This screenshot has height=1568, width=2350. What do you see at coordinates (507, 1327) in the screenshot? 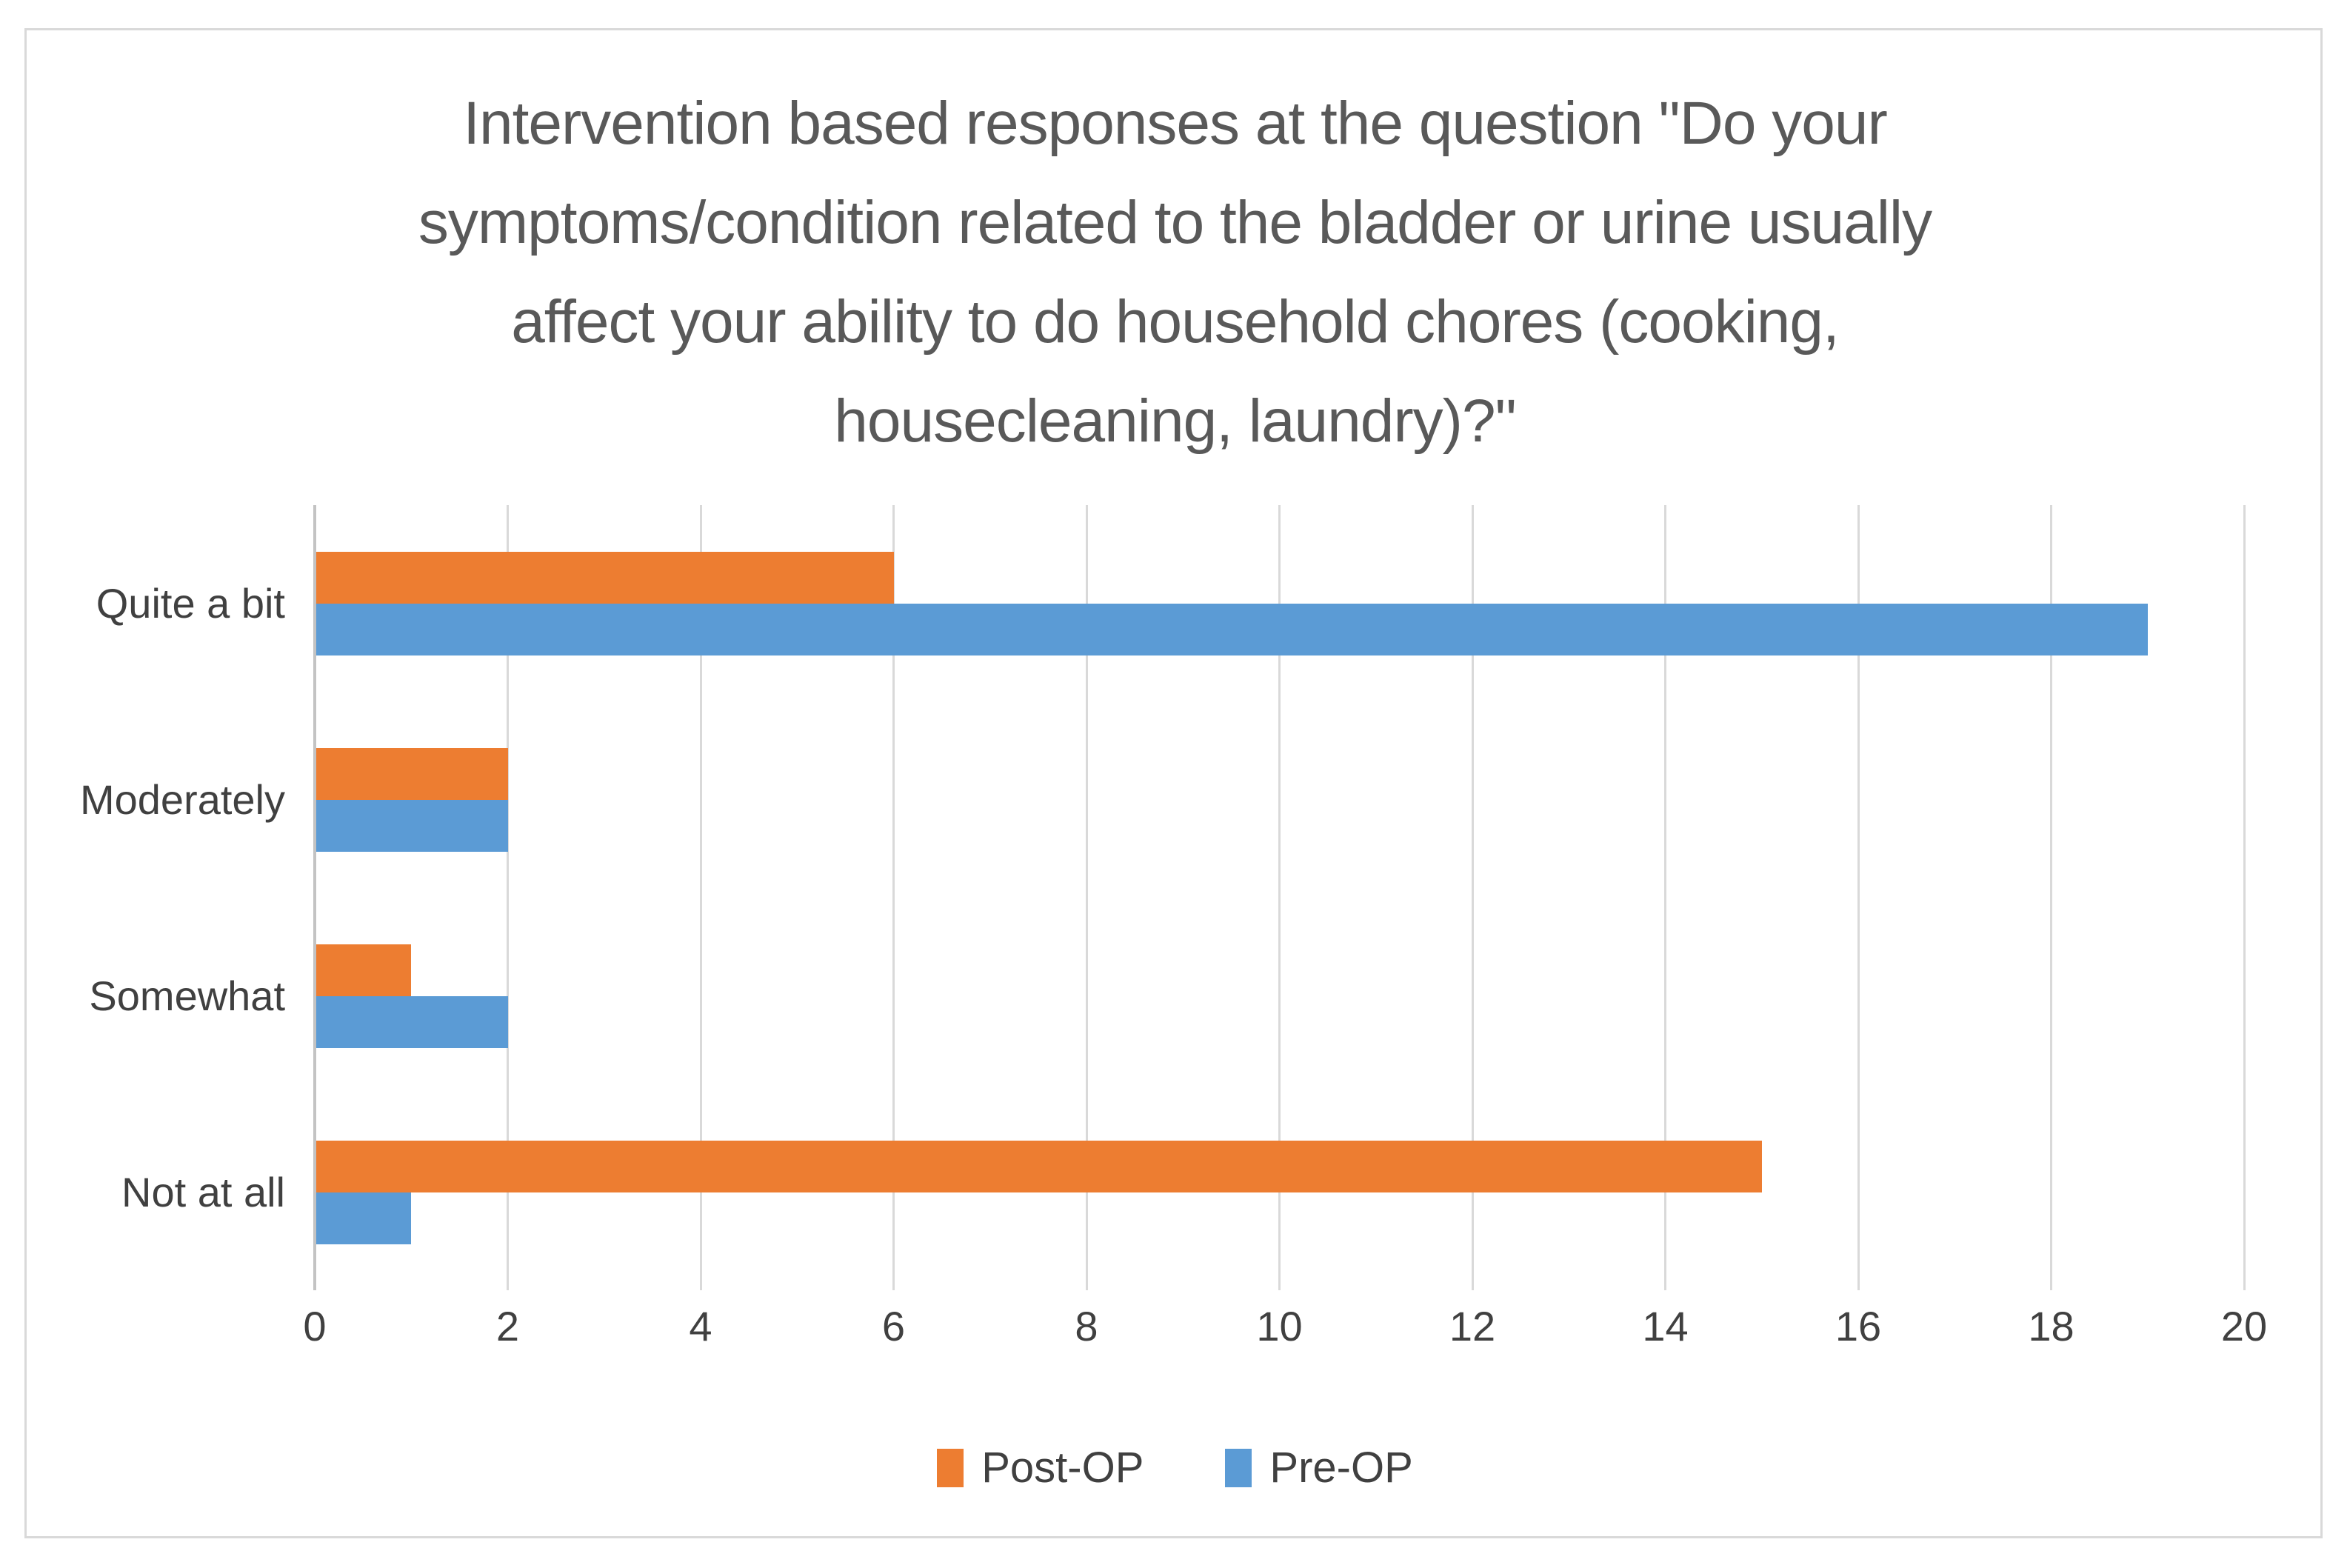
I see `x-tick-label-2: 2` at bounding box center [507, 1327].